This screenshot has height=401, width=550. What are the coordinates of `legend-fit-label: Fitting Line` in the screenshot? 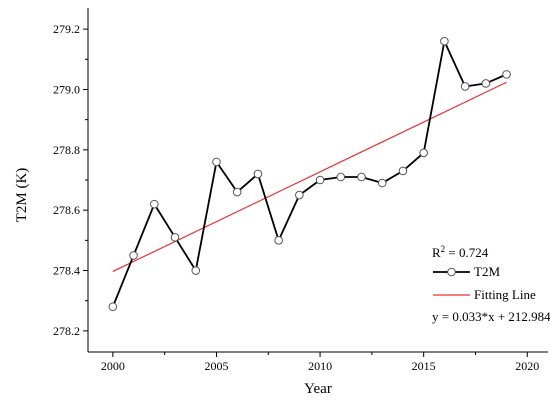 It's located at (505, 294).